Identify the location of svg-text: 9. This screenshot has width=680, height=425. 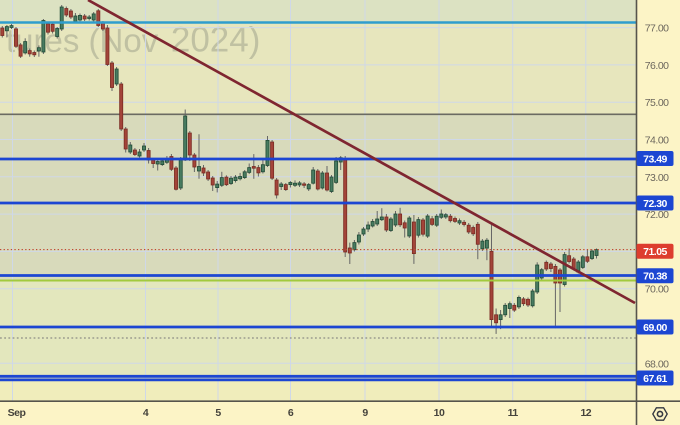
(365, 413).